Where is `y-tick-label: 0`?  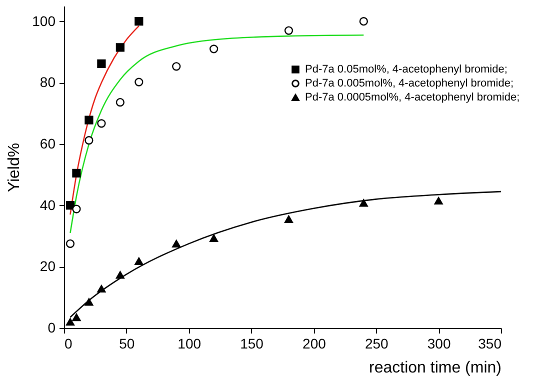 y-tick-label: 0 is located at coordinates (52, 328).